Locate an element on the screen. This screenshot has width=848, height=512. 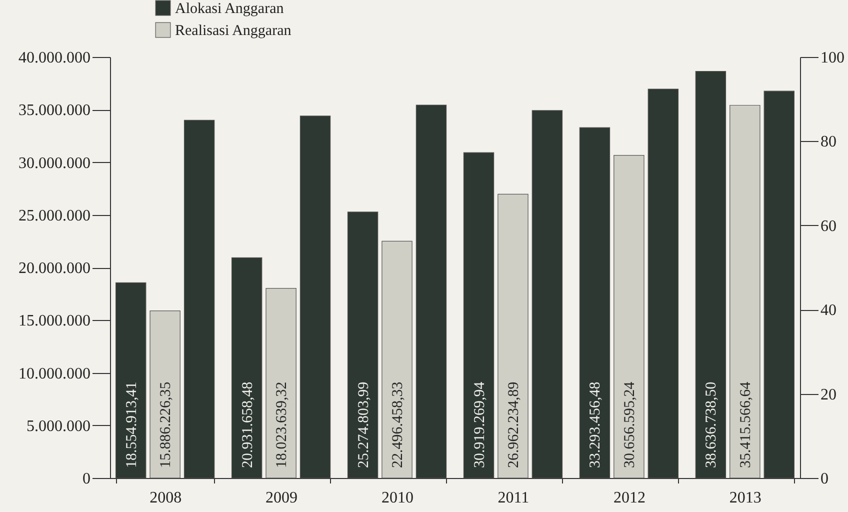
data-label: 18.554.913,41 is located at coordinates (132, 425).